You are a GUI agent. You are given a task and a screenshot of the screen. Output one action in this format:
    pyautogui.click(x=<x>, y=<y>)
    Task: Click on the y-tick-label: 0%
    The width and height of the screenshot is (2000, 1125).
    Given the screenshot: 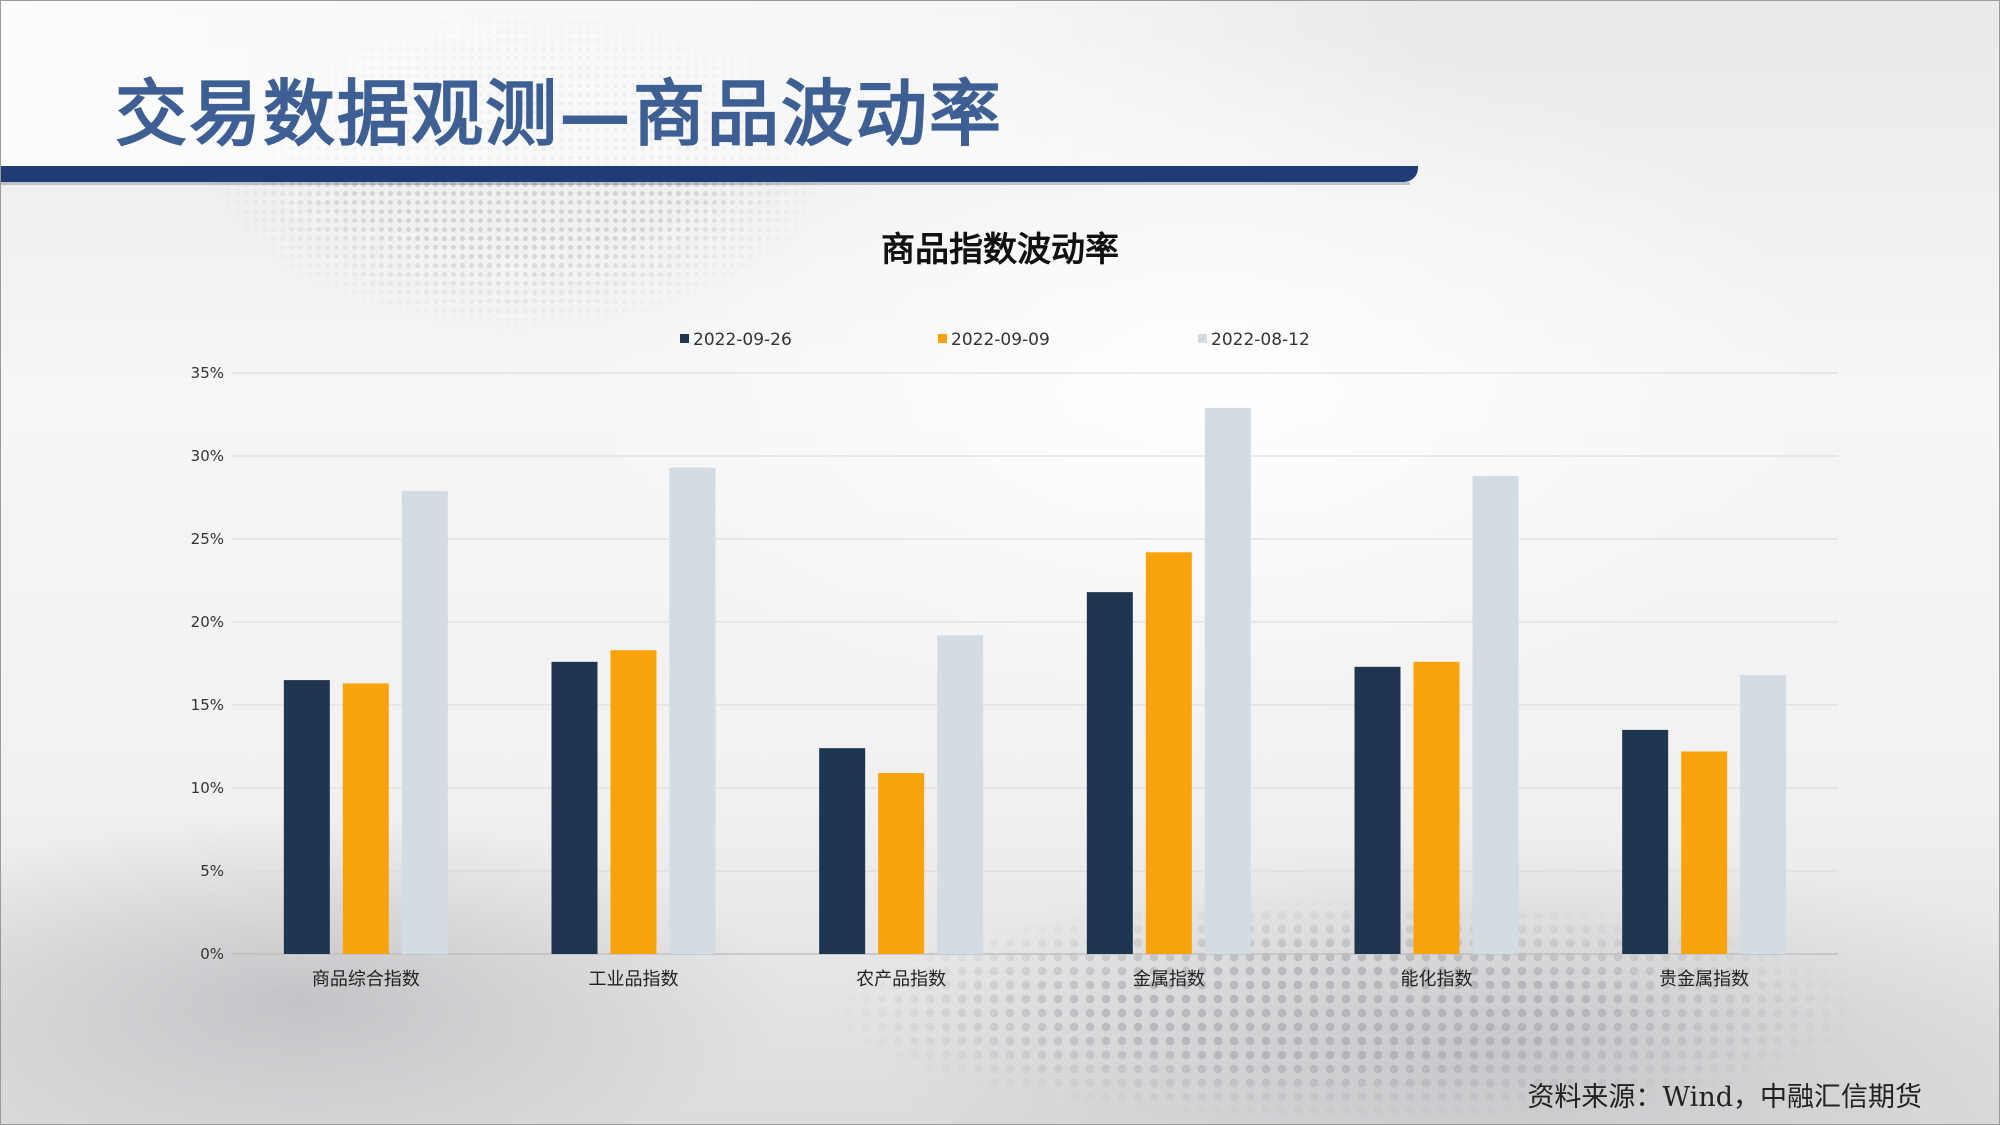 What is the action you would take?
    pyautogui.click(x=212, y=954)
    